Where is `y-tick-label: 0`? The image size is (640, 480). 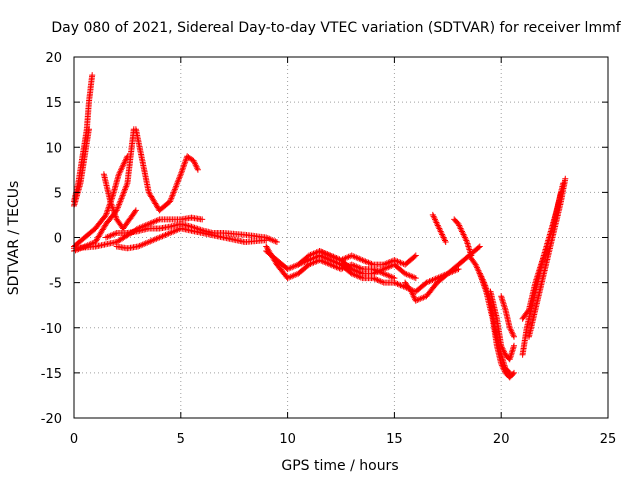
y-tick-label: 0 is located at coordinates (58, 239).